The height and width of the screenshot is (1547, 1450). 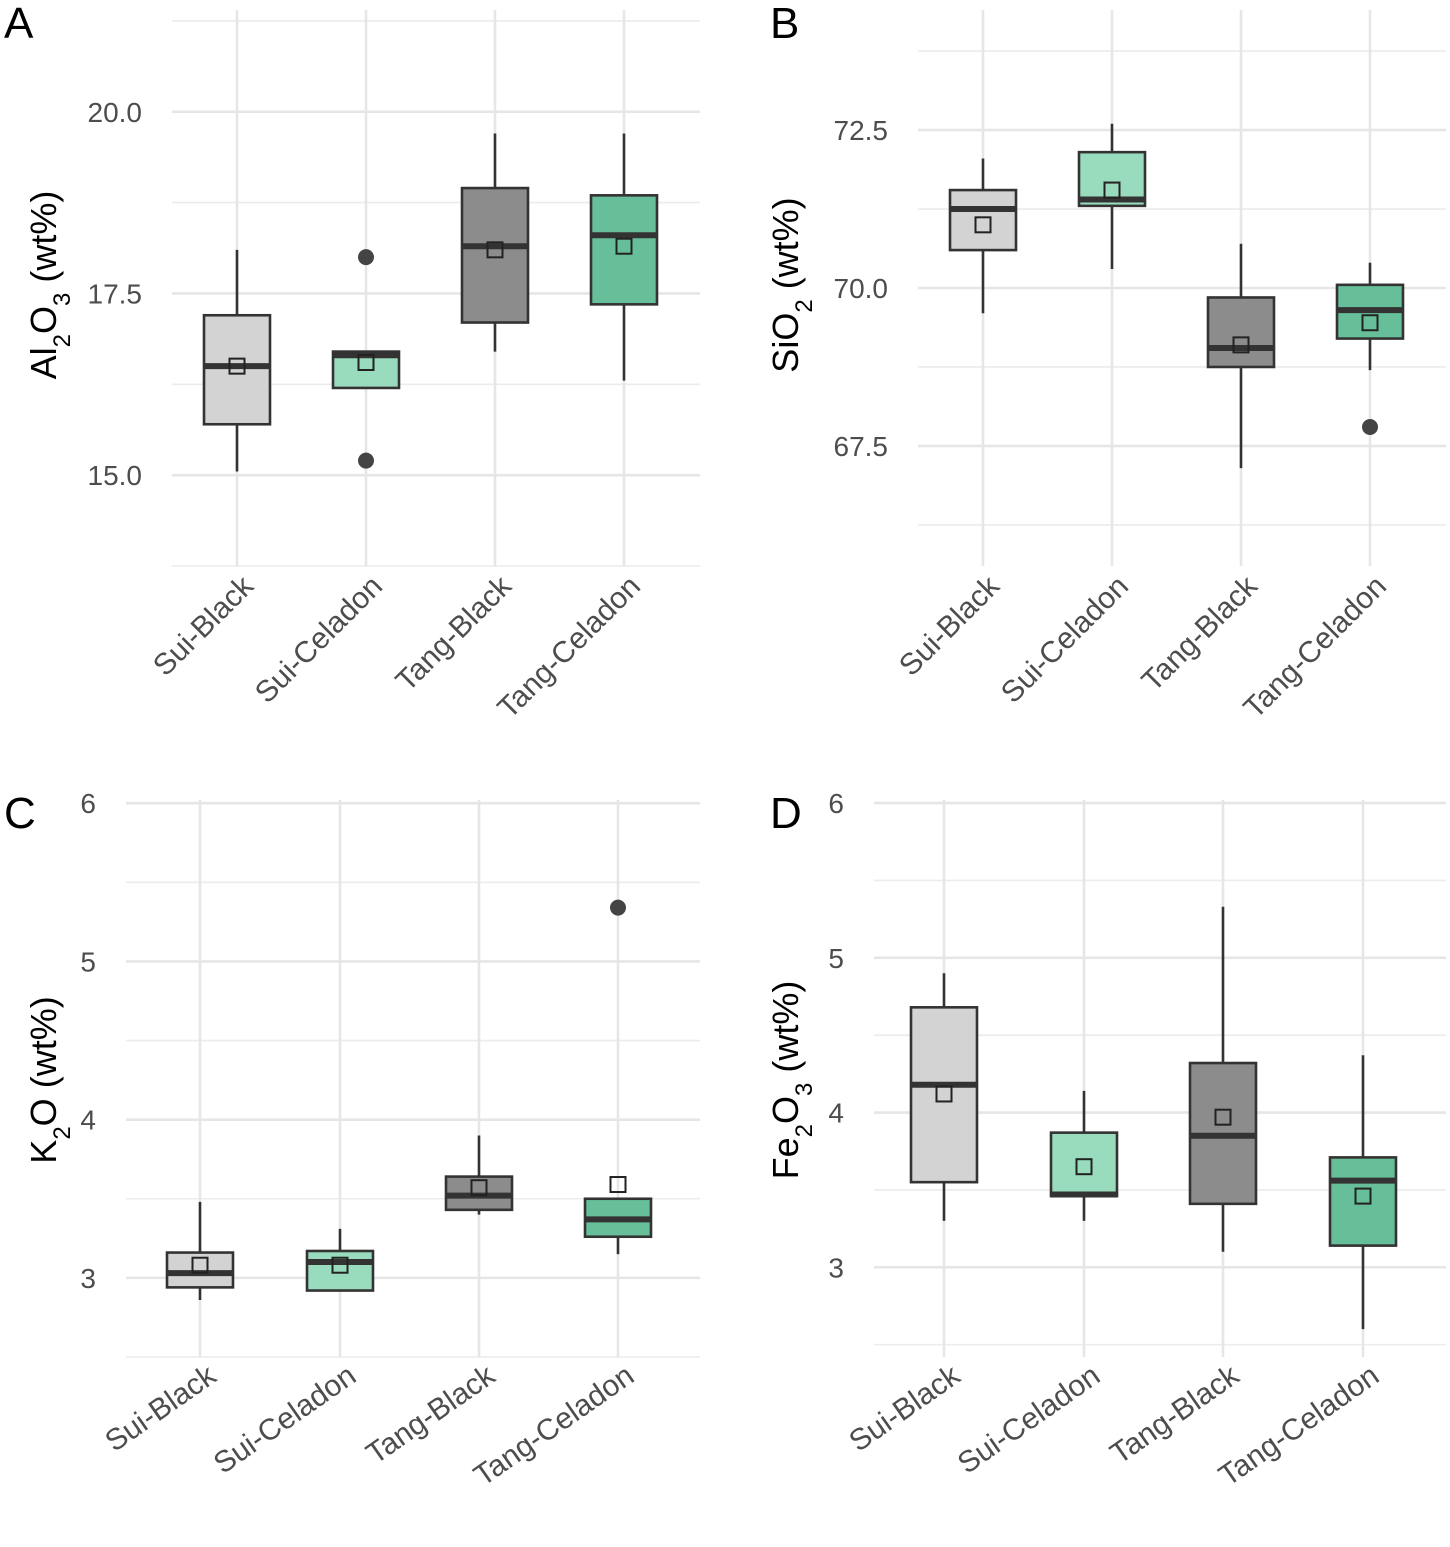 I want to click on y-tick-label: 20.0, so click(x=115, y=112).